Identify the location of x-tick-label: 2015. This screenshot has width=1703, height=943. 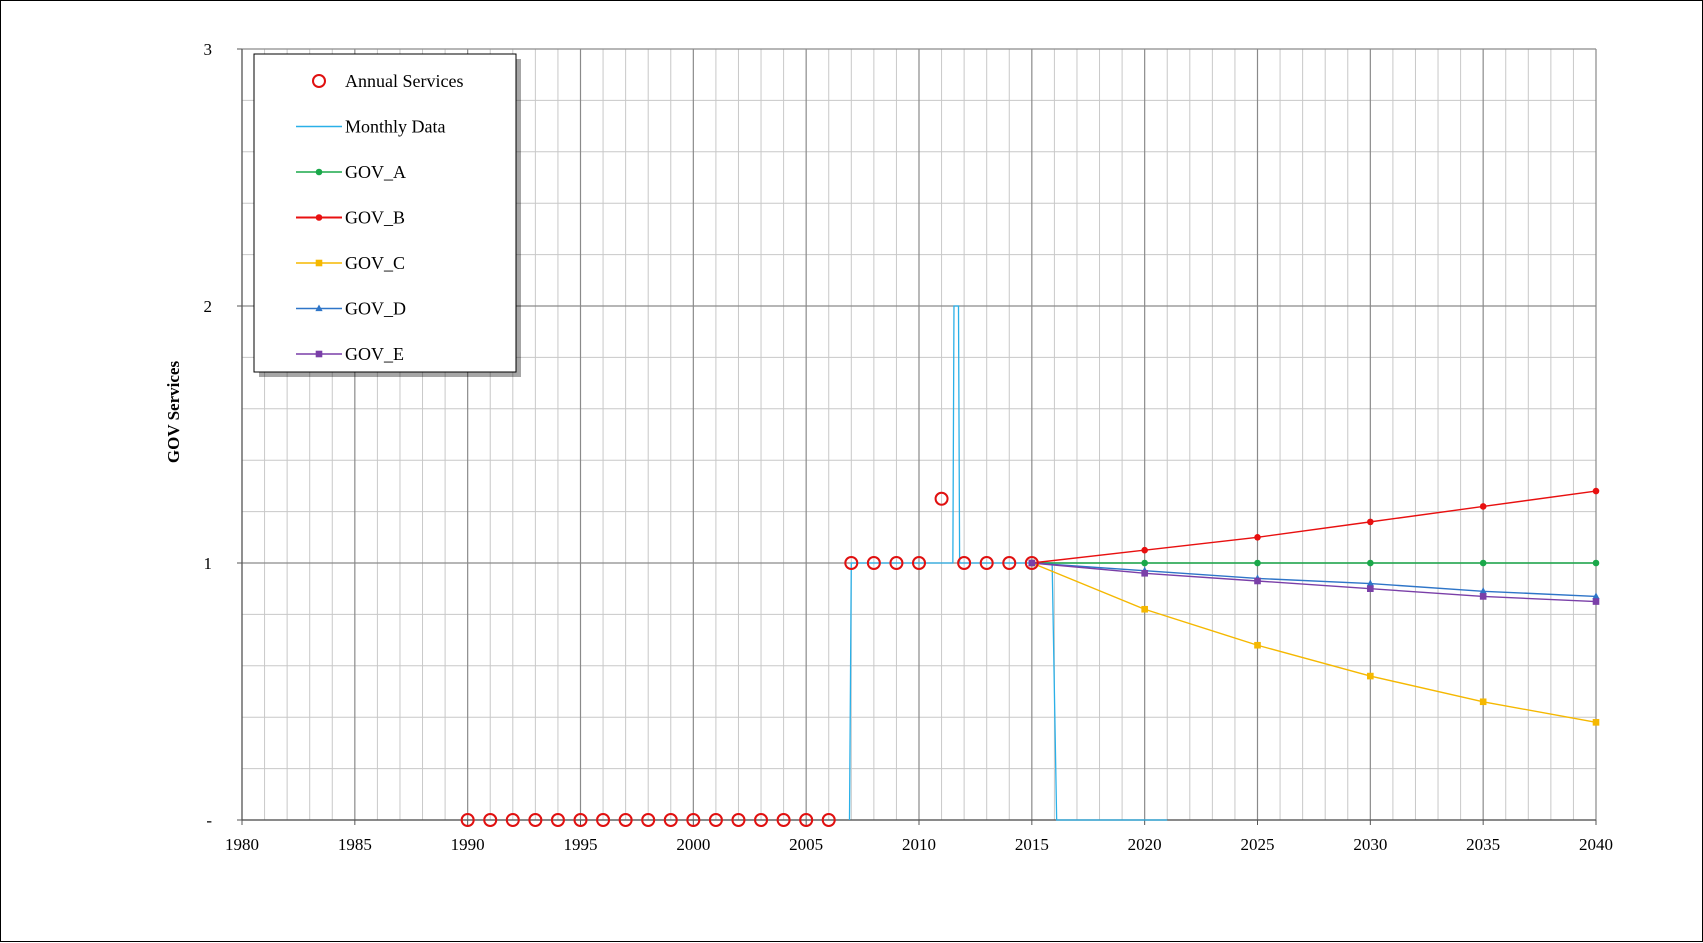
(1032, 844).